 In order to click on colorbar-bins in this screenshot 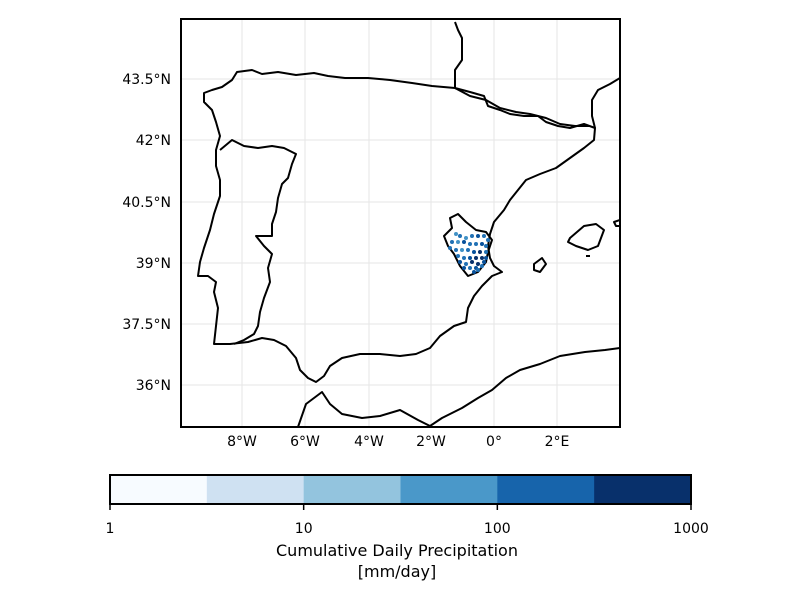, I will do `click(401, 489)`.